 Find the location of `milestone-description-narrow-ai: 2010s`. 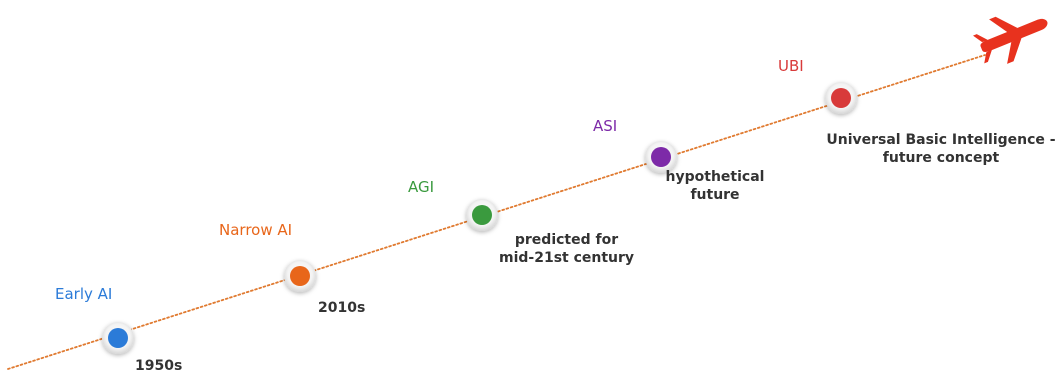

milestone-description-narrow-ai: 2010s is located at coordinates (342, 308).